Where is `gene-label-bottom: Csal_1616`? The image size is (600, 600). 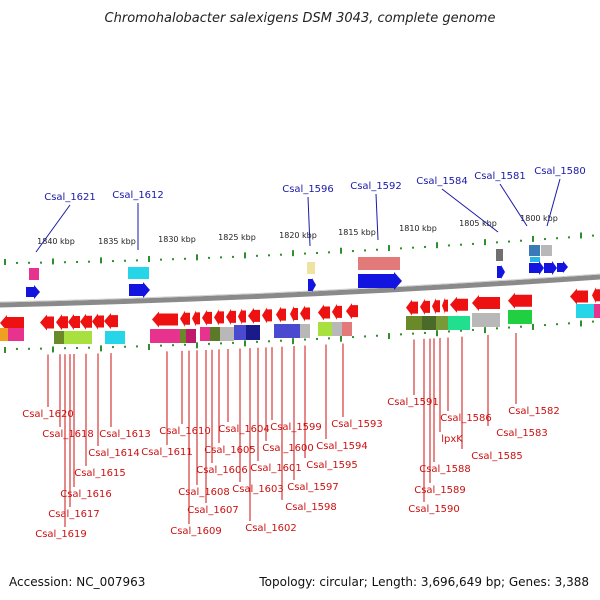 gene-label-bottom: Csal_1616 is located at coordinates (86, 494).